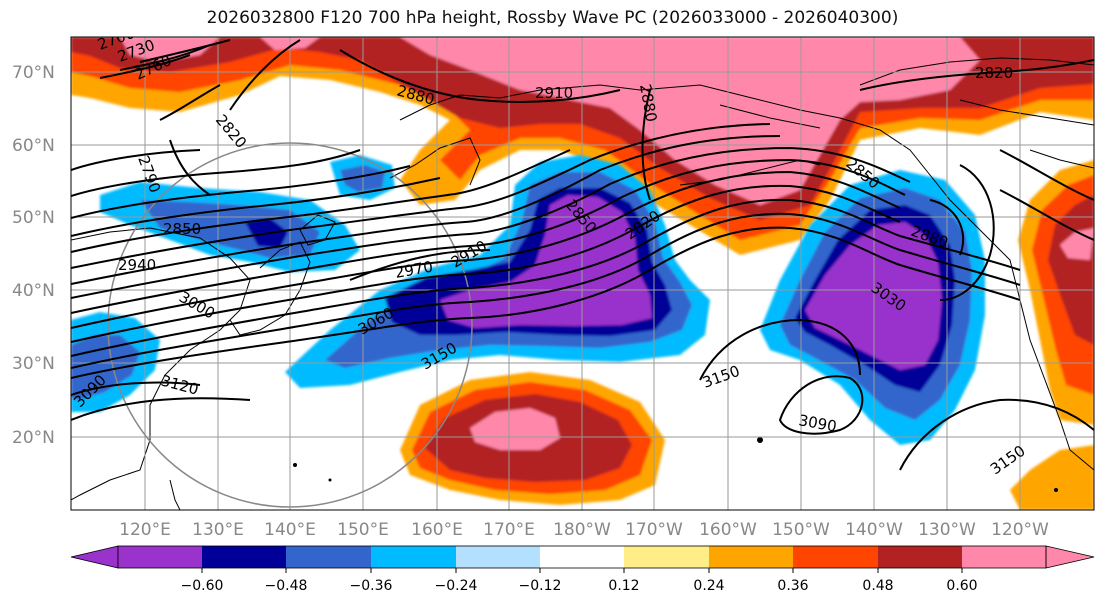 This screenshot has width=1105, height=604. Describe the element at coordinates (532, 438) in the screenshot. I see `positive-anomaly-subtropics` at that location.